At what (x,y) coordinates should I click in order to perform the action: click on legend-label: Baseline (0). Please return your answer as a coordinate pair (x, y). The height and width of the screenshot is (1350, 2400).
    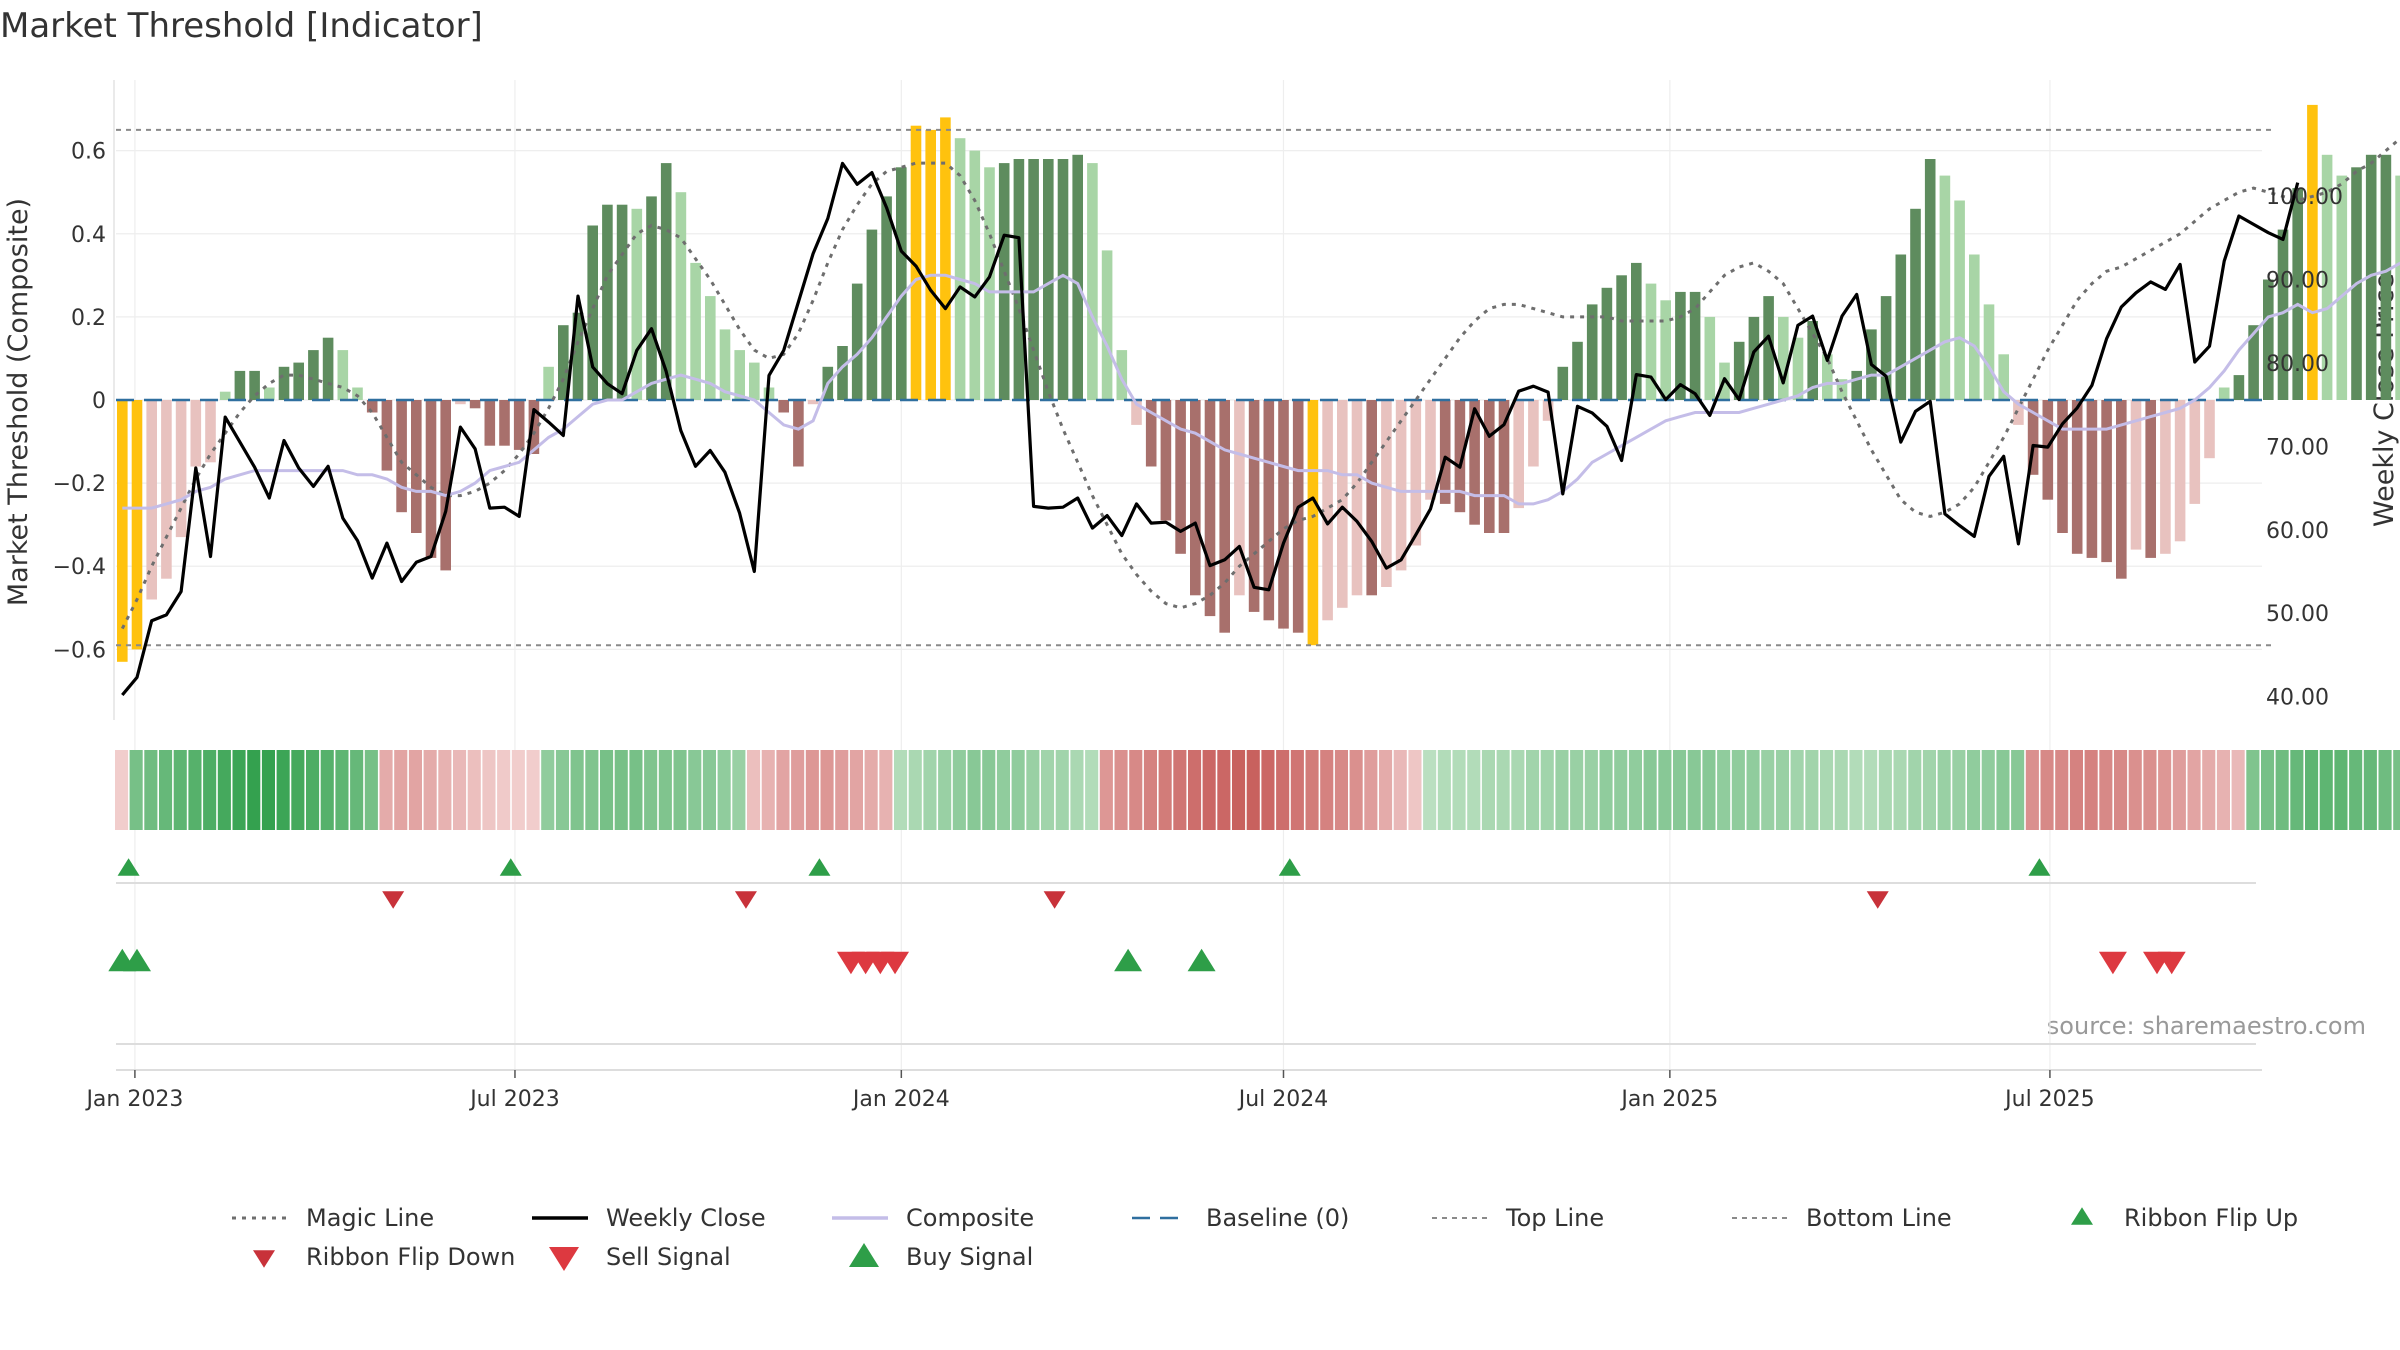
    Looking at the image, I should click on (1277, 1218).